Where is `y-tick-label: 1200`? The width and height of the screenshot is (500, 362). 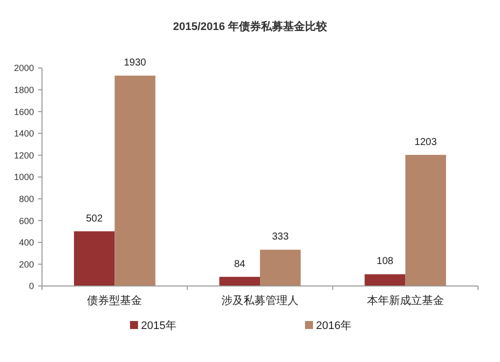
y-tick-label: 1200 is located at coordinates (24, 155).